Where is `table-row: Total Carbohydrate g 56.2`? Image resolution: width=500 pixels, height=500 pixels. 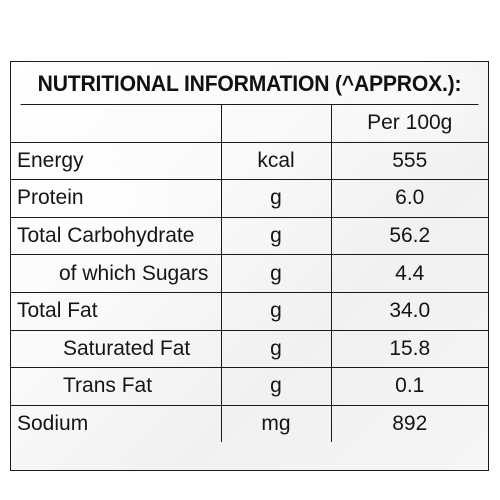 table-row: Total Carbohydrate g 56.2 is located at coordinates (249, 236).